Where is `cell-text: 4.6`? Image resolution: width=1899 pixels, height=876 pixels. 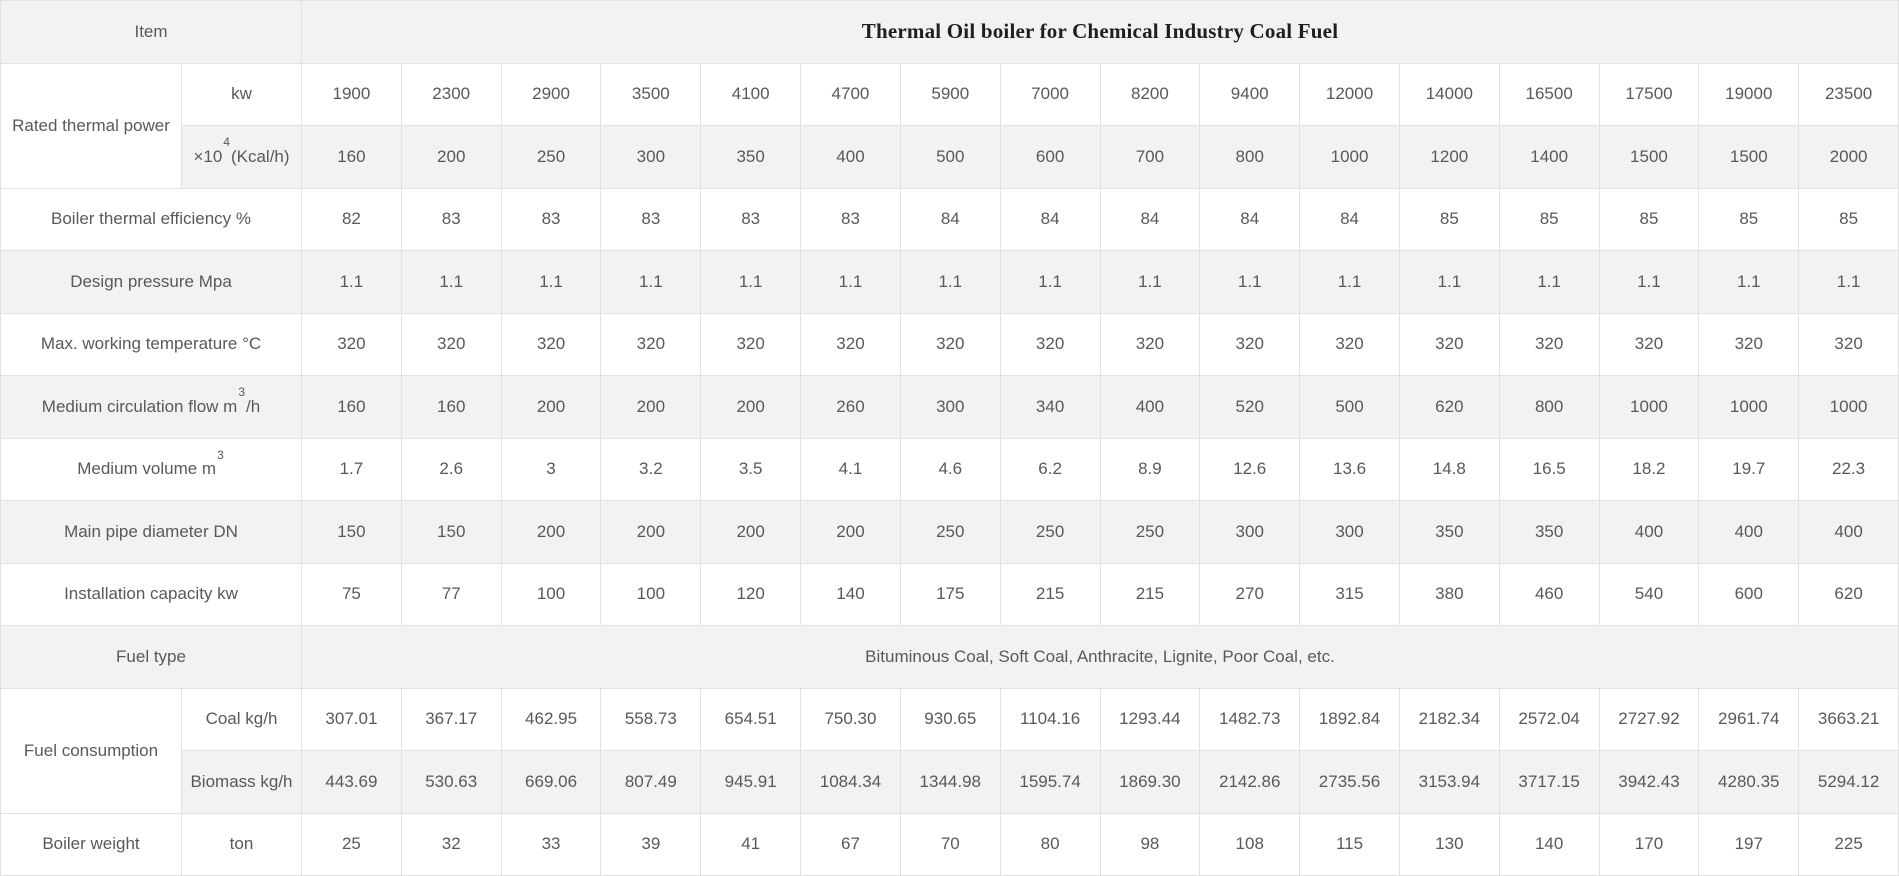
cell-text: 4.6 is located at coordinates (950, 469).